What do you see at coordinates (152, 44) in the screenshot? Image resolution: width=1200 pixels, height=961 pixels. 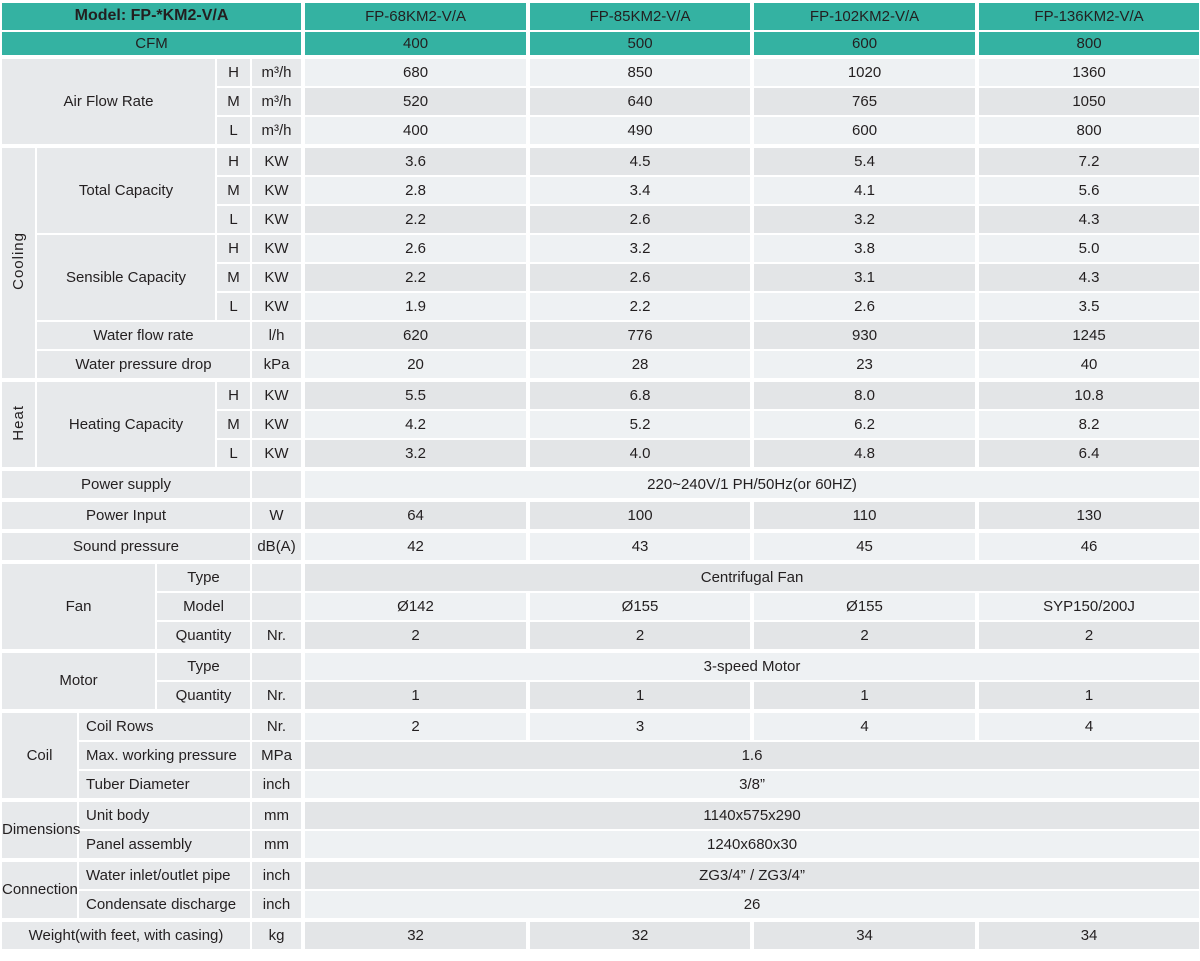 I see `cfm-label: CFM` at bounding box center [152, 44].